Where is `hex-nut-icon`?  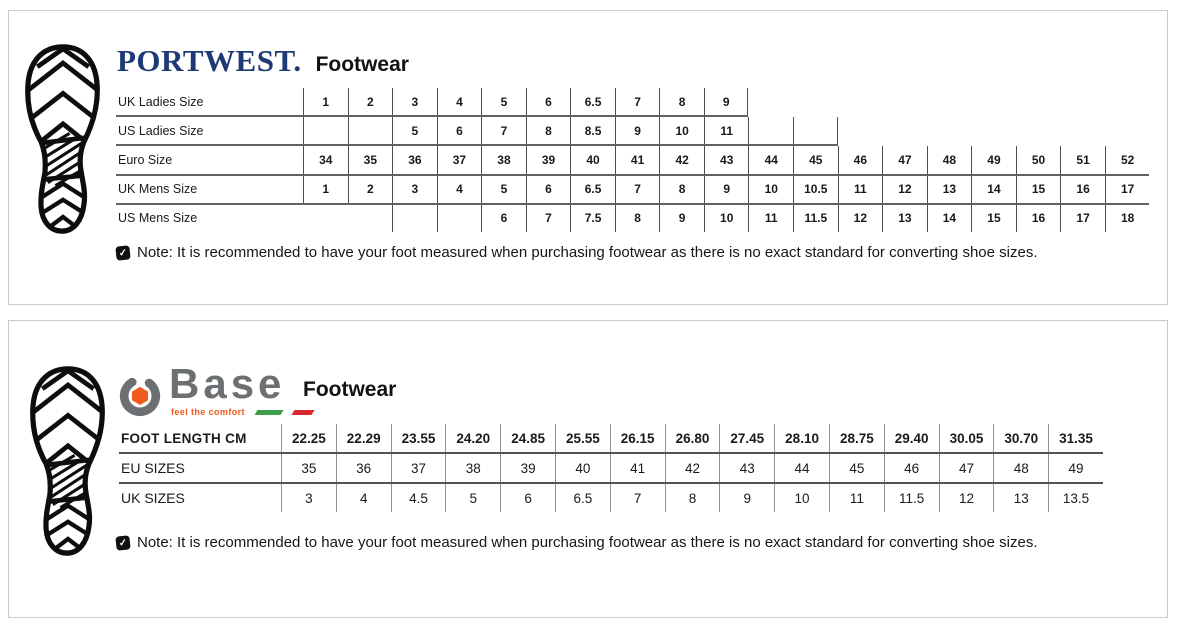
hex-nut-icon is located at coordinates (140, 396).